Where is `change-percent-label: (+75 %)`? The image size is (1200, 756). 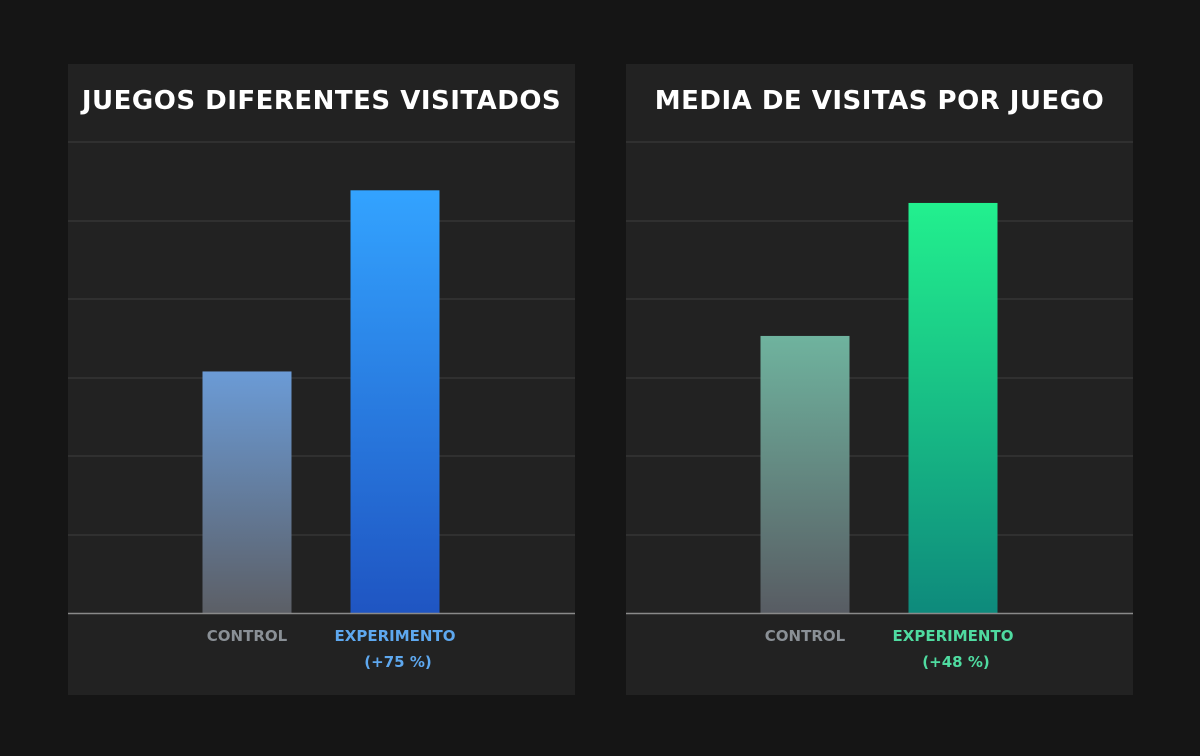 change-percent-label: (+75 %) is located at coordinates (397, 662).